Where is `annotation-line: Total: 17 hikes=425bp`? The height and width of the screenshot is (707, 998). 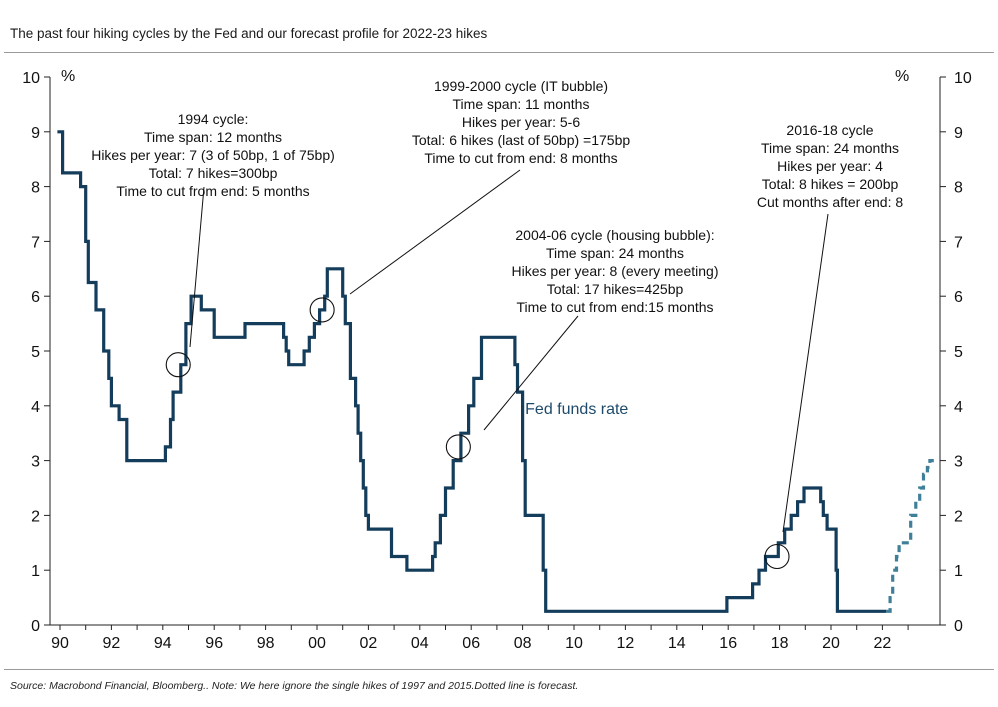 annotation-line: Total: 17 hikes=425bp is located at coordinates (615, 289).